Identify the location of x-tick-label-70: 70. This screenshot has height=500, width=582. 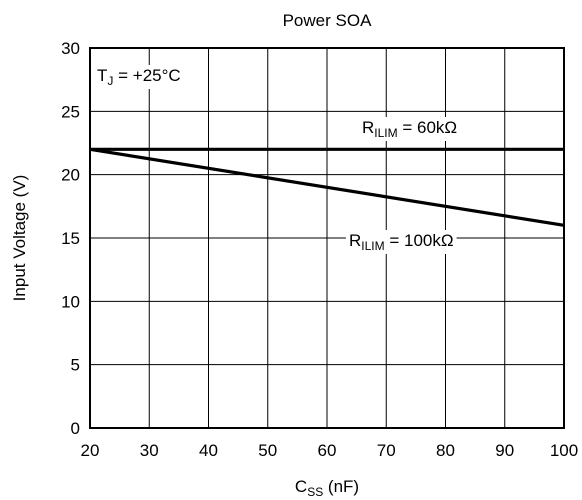
(386, 450).